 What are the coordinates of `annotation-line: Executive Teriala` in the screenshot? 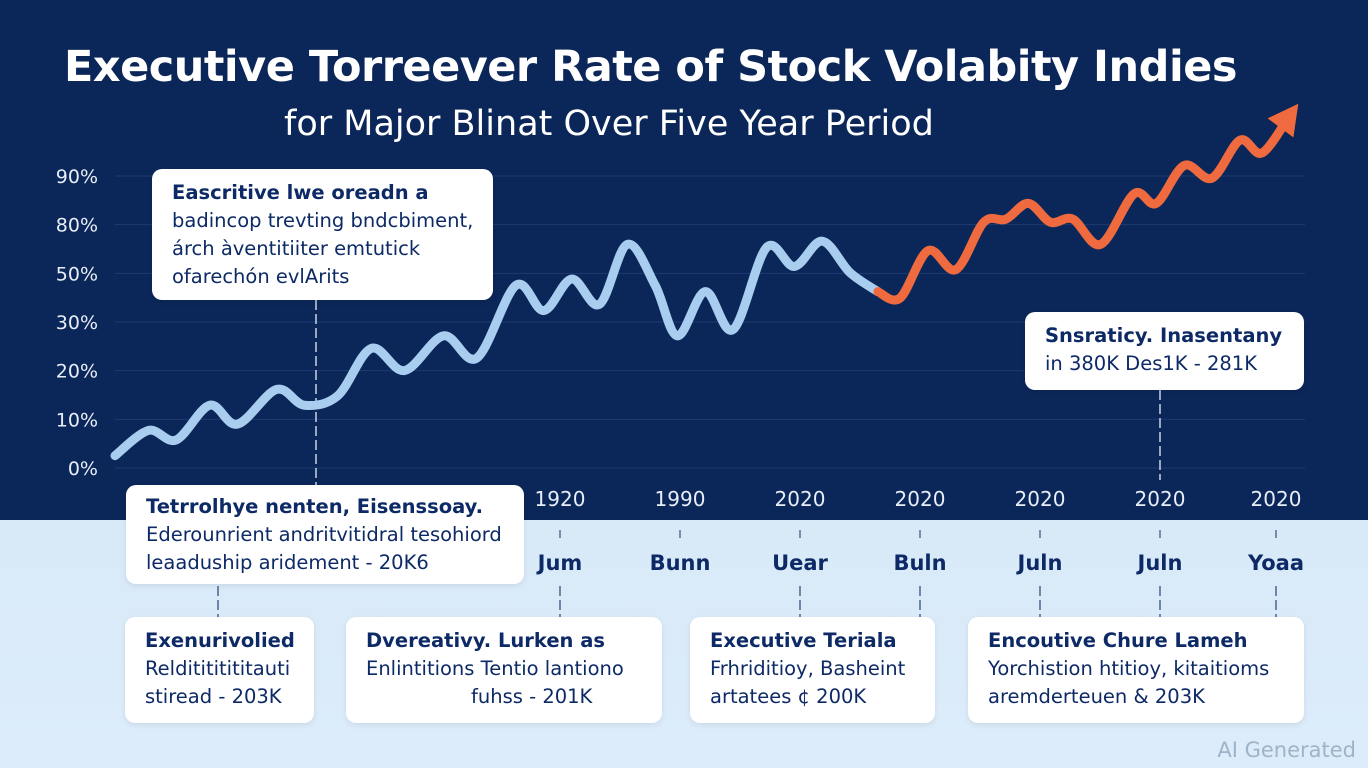 It's located at (803, 640).